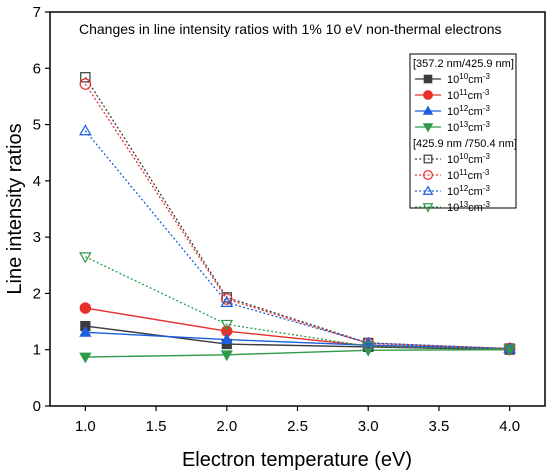  Describe the element at coordinates (37, 406) in the screenshot. I see `y-tick-label: 0` at that location.